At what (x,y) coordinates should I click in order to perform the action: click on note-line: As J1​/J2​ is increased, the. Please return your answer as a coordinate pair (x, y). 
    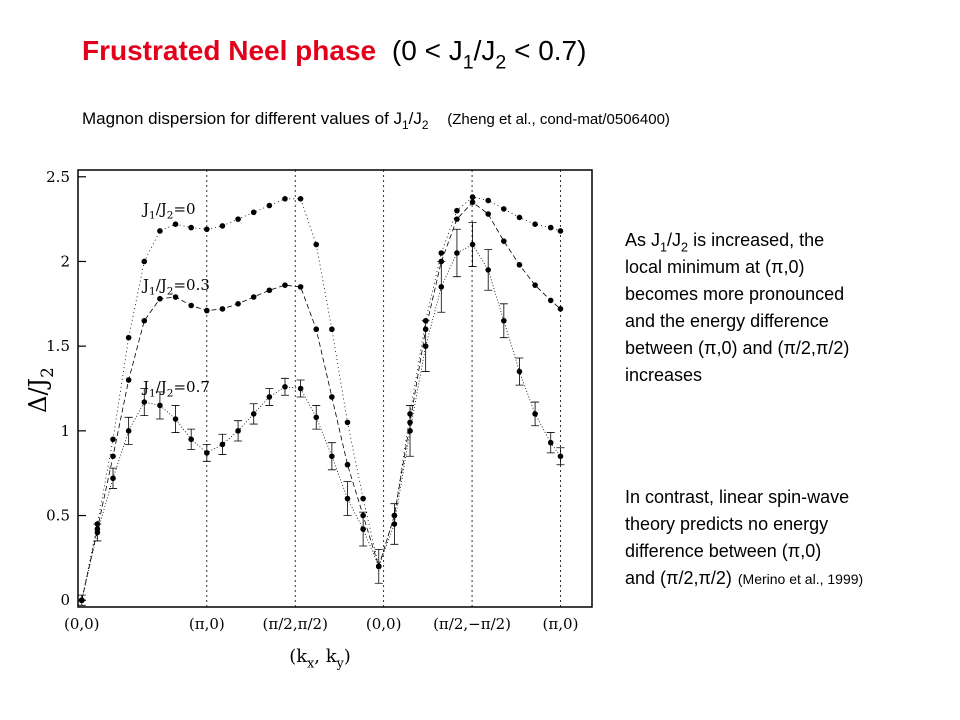
    Looking at the image, I should click on (724, 242).